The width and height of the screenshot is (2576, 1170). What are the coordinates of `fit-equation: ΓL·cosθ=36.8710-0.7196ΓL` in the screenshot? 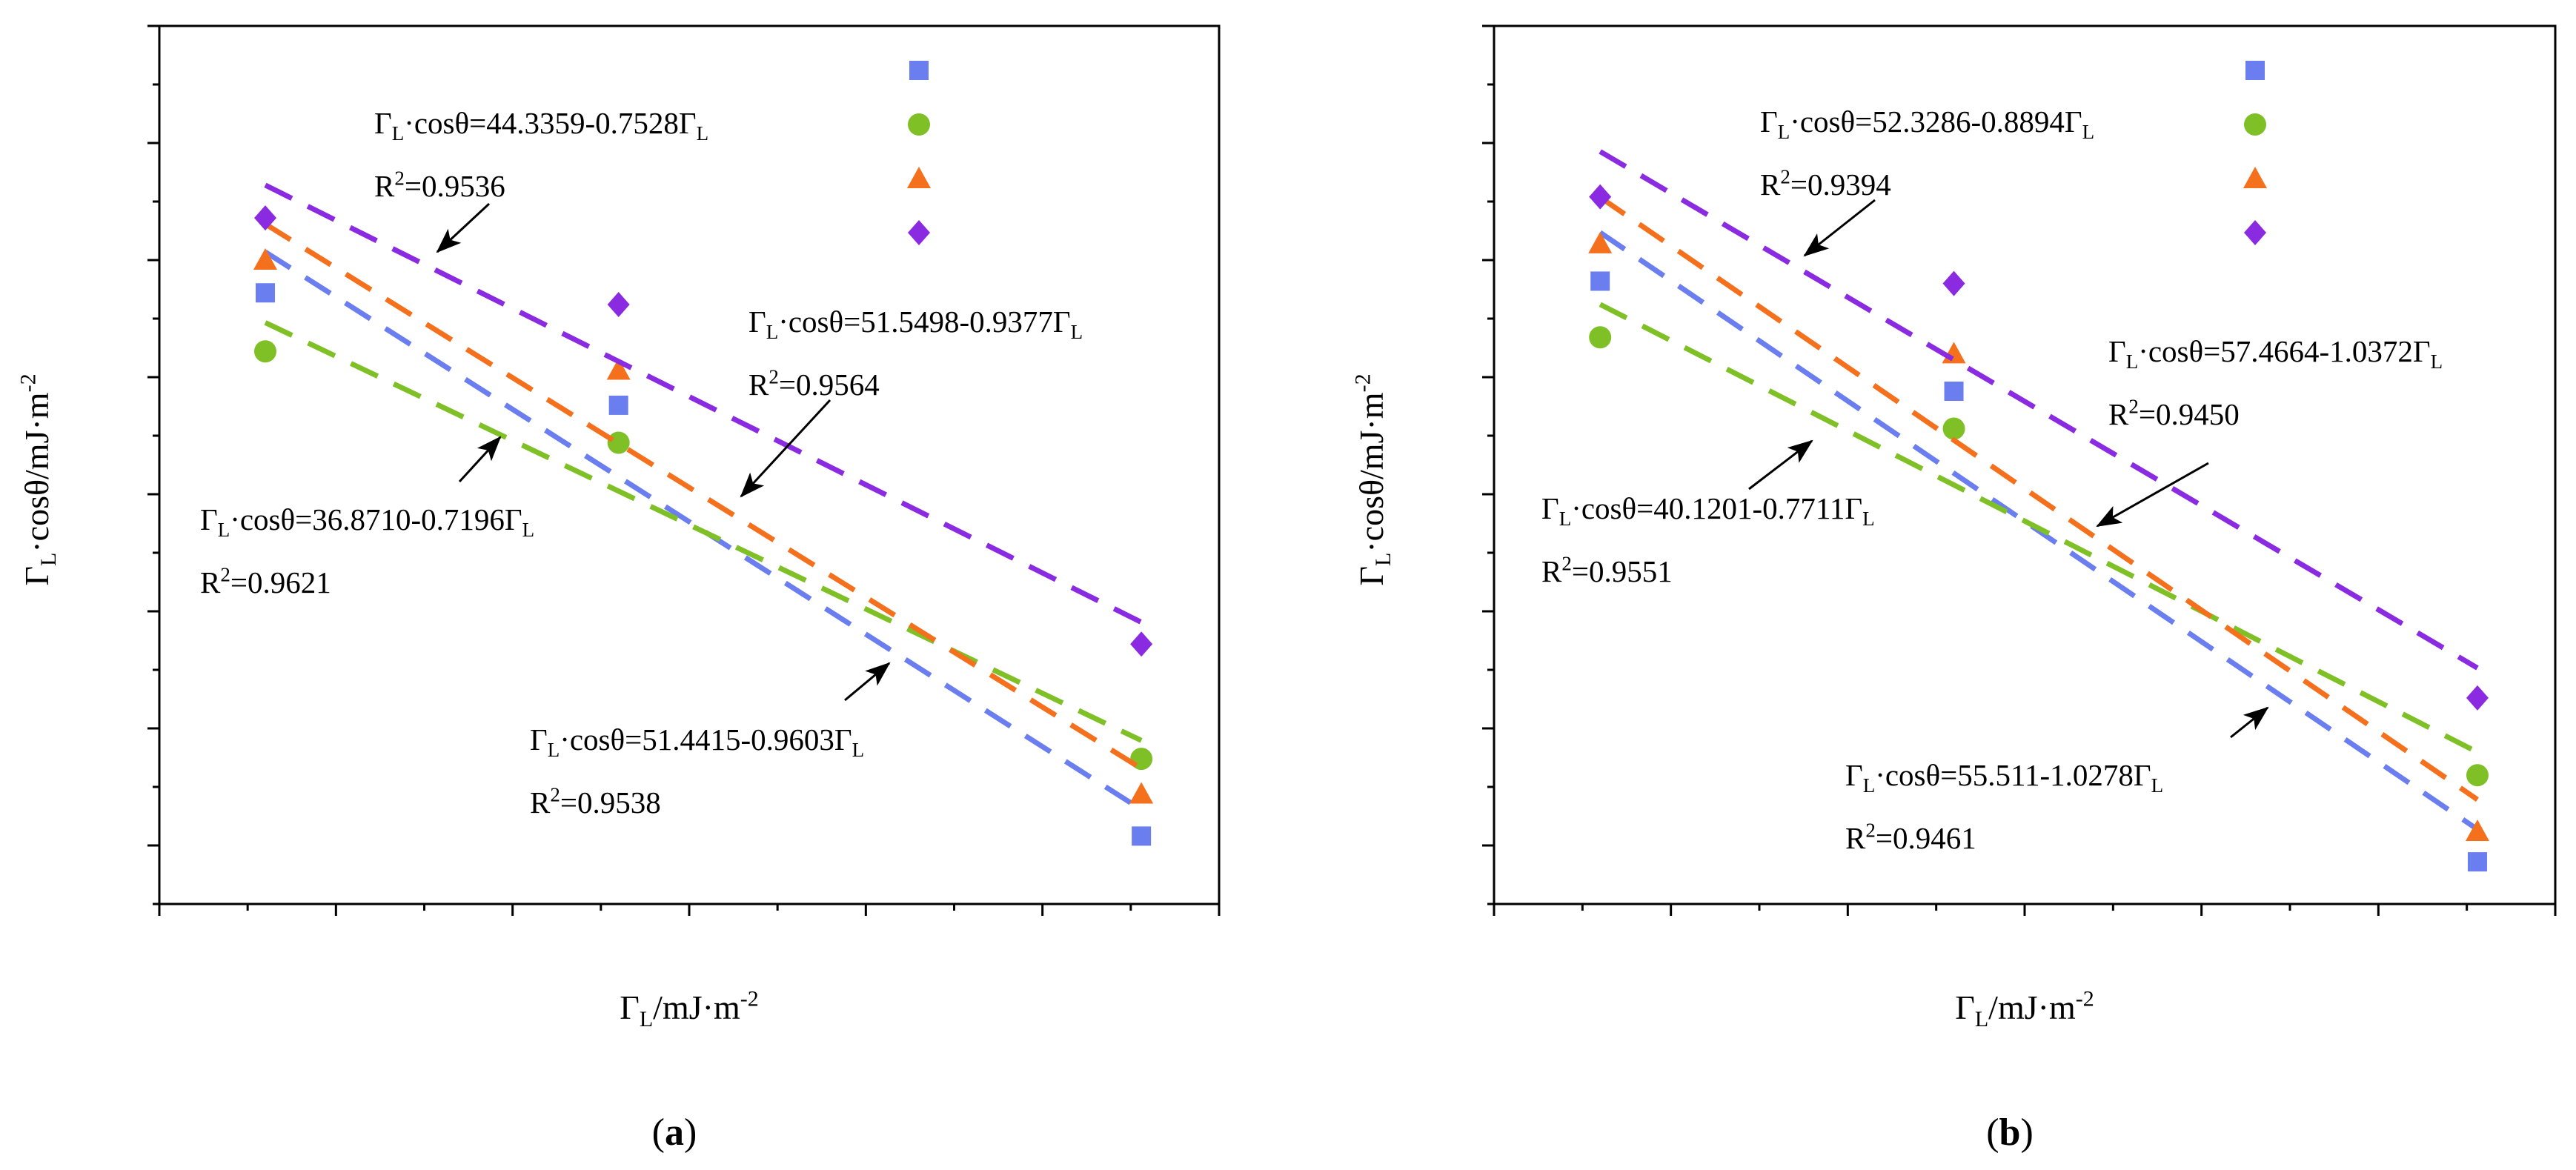 It's located at (367, 521).